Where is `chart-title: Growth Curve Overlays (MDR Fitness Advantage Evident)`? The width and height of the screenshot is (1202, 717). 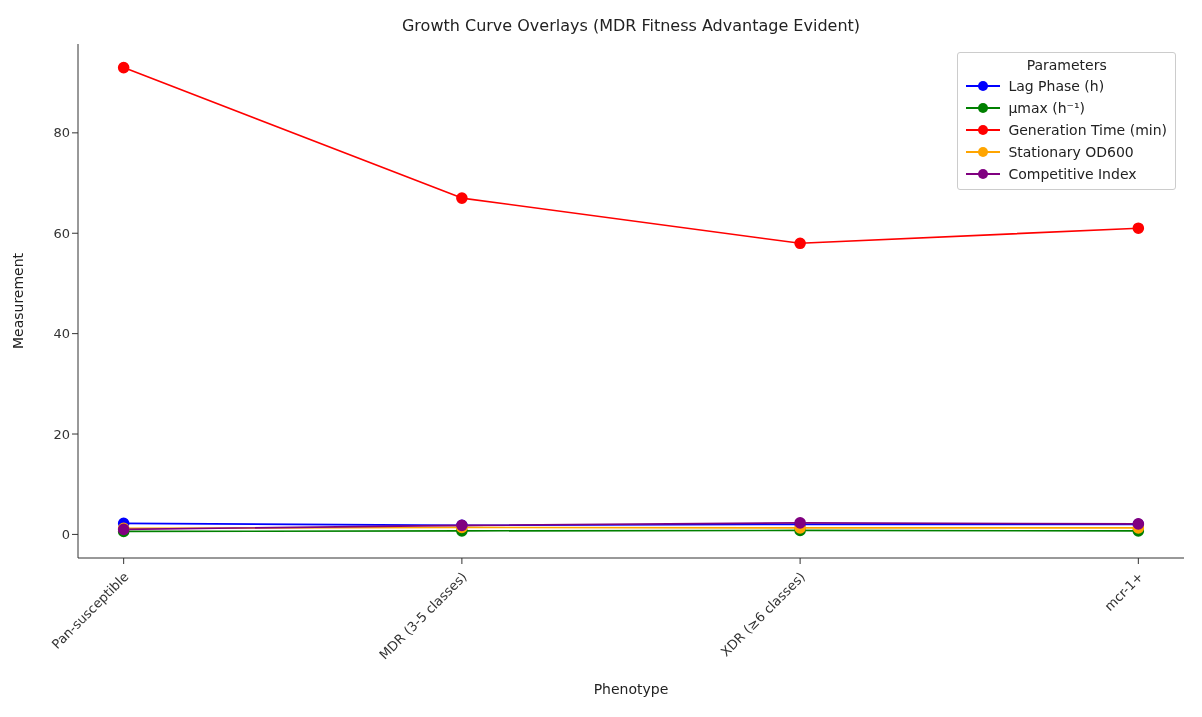 chart-title: Growth Curve Overlays (MDR Fitness Advantage Evident) is located at coordinates (631, 25).